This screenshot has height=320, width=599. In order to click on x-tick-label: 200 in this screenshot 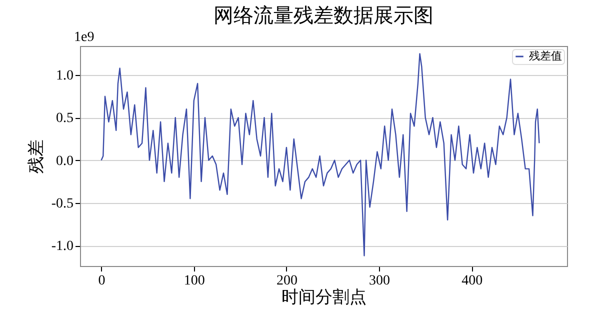, I will do `click(287, 281)`.